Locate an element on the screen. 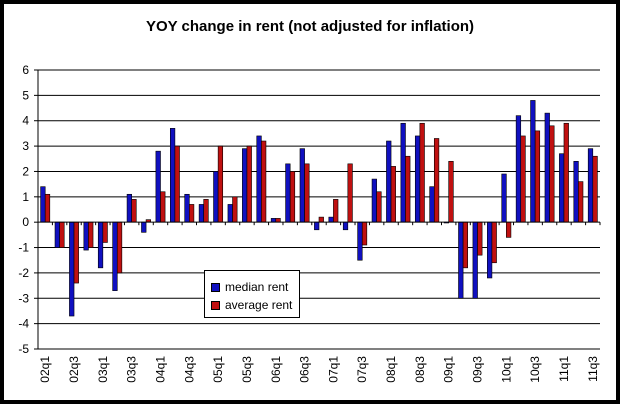 Image resolution: width=620 pixels, height=404 pixels. x-tick-label: 07q3 is located at coordinates (362, 369).